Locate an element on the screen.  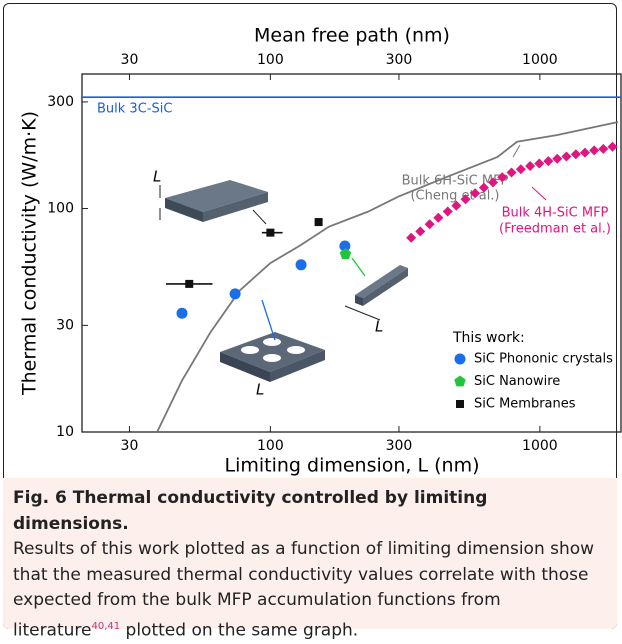
citation: 40,41 is located at coordinates (106, 626).